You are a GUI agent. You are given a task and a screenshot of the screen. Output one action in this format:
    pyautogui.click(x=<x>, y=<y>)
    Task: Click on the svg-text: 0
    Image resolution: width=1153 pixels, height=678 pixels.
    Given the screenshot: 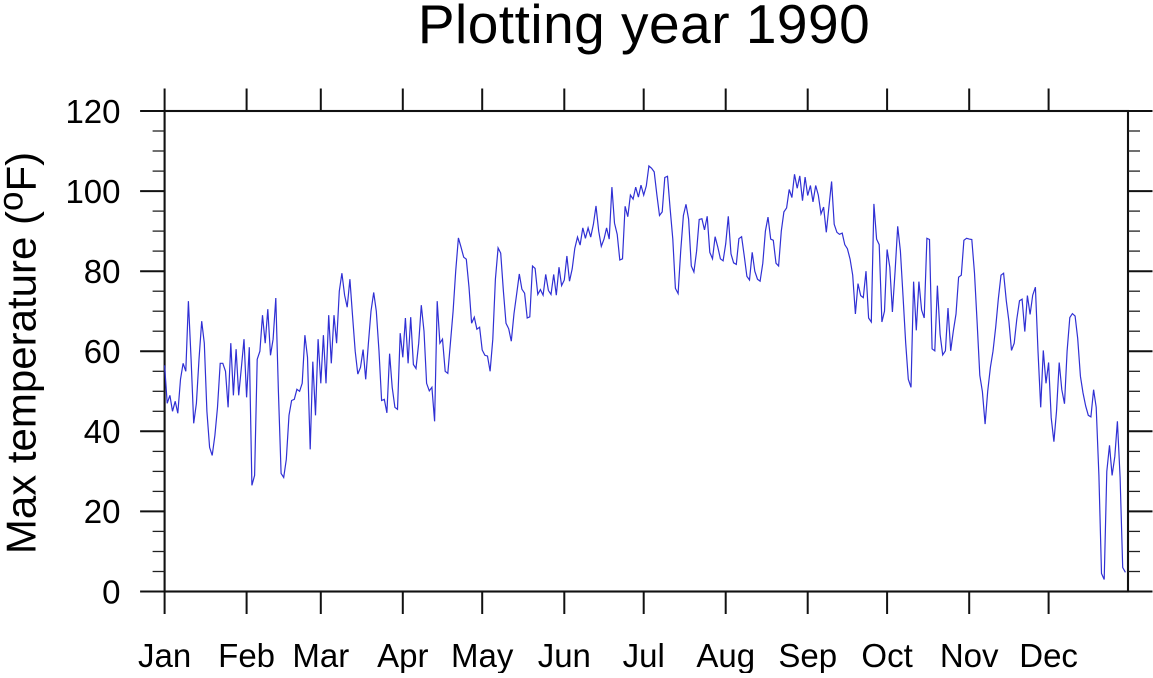 What is the action you would take?
    pyautogui.click(x=111, y=591)
    